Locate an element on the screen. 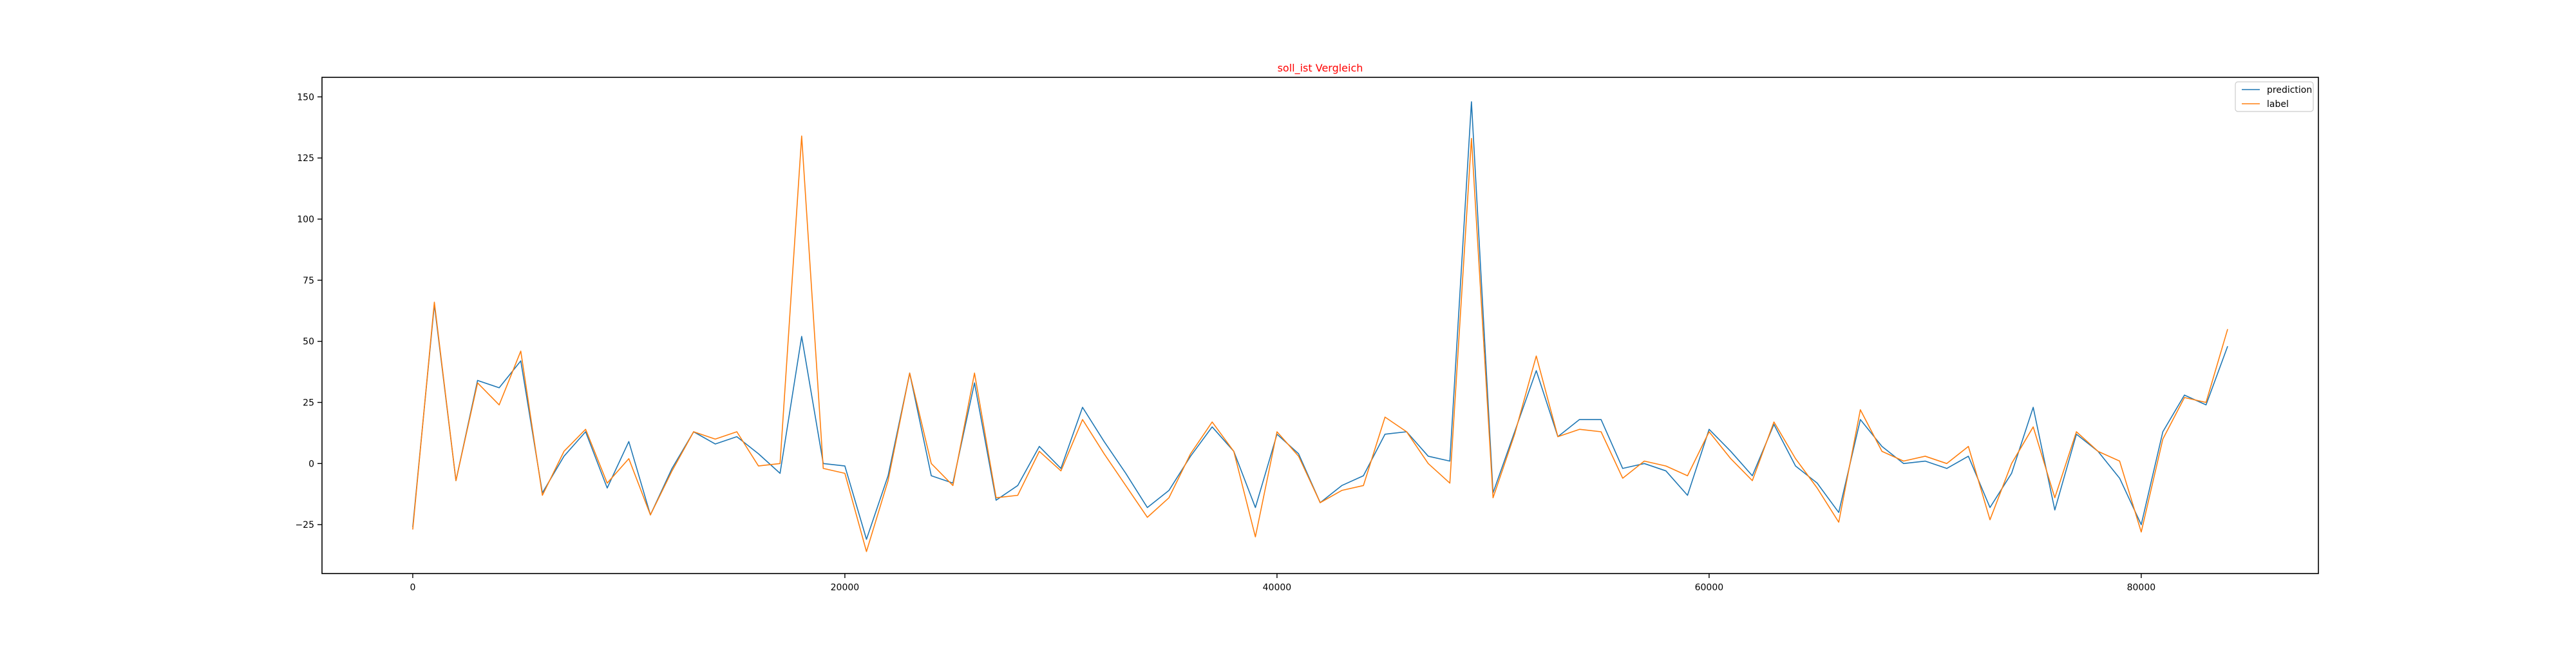  x-tick-label: 80000 is located at coordinates (2141, 588).